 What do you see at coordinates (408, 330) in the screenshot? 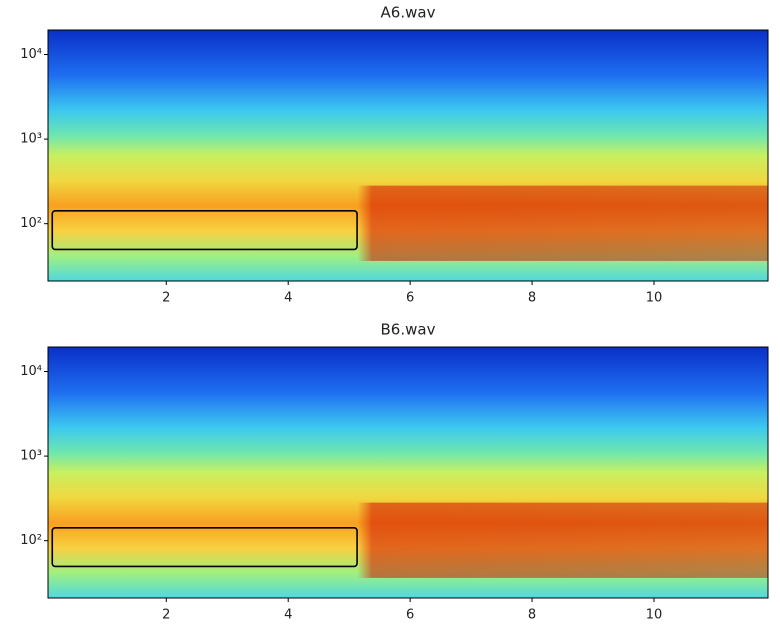
I see `plot-title: B6.wav` at bounding box center [408, 330].